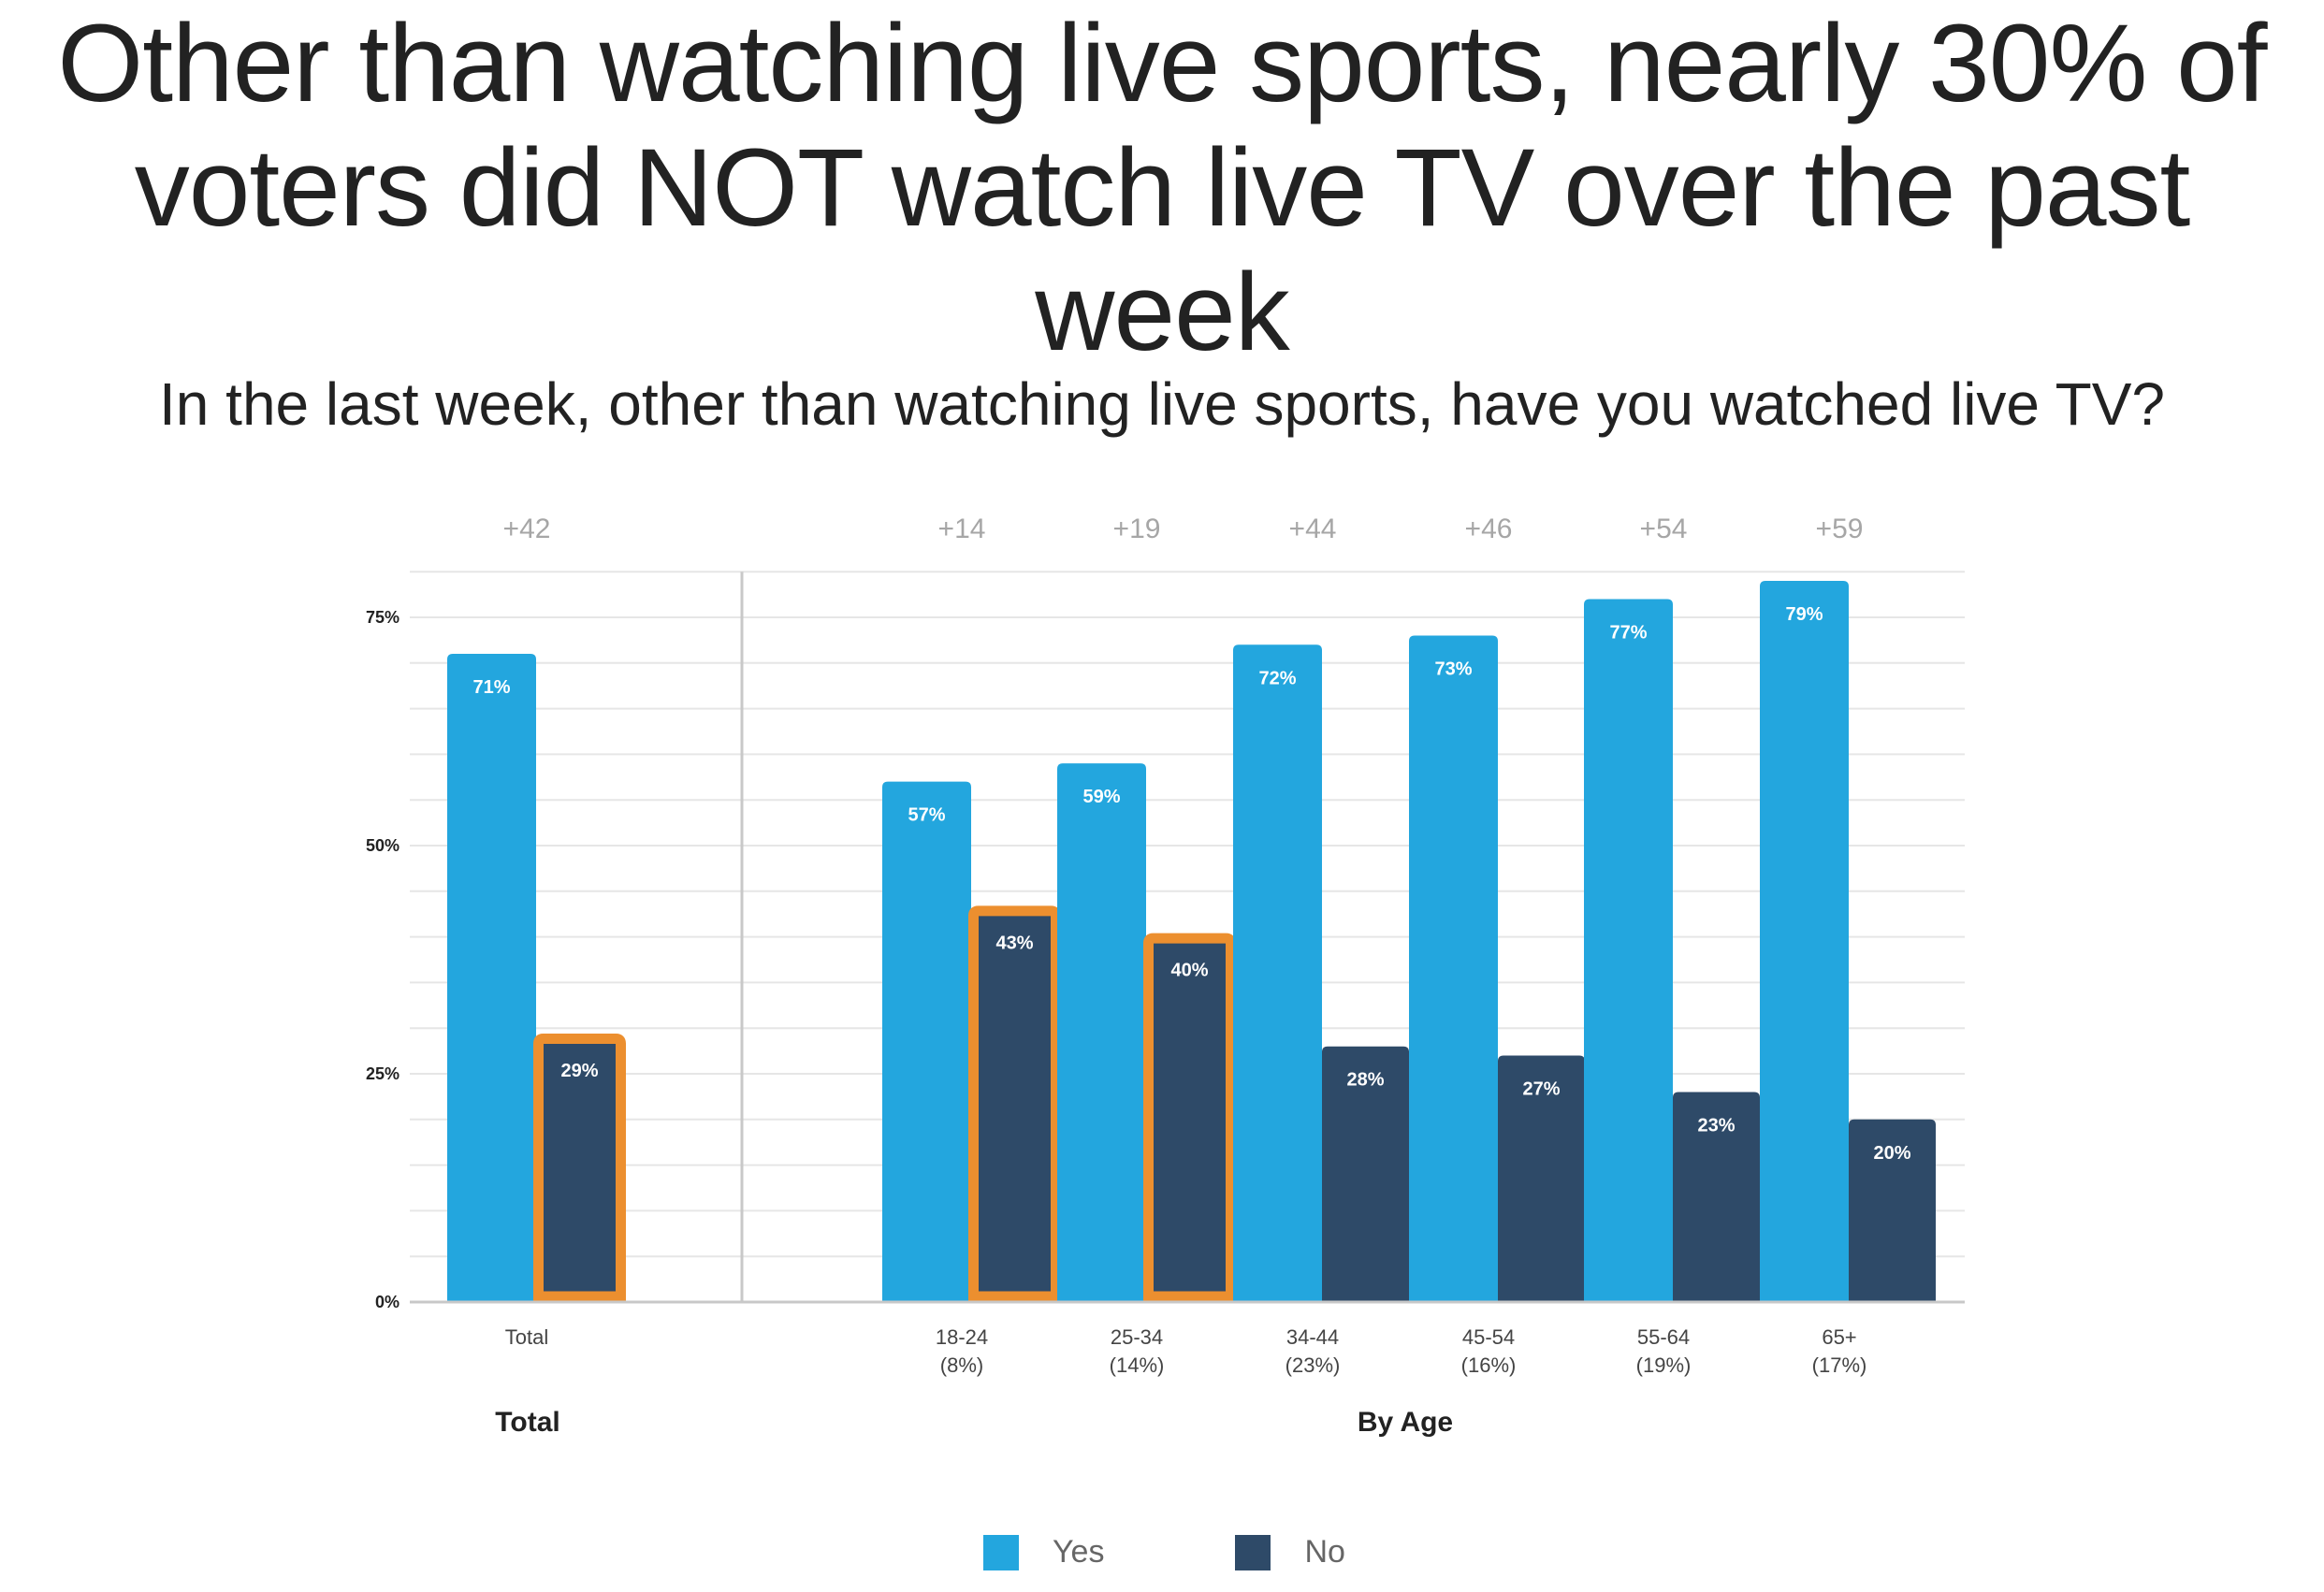 The height and width of the screenshot is (1592, 2324). I want to click on net-difference-label: +46, so click(1489, 529).